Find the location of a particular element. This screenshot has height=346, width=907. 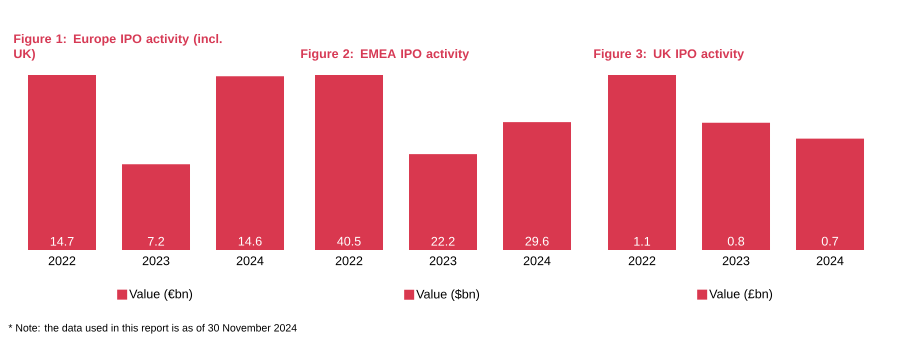

data-label: 22.2 is located at coordinates (443, 241).